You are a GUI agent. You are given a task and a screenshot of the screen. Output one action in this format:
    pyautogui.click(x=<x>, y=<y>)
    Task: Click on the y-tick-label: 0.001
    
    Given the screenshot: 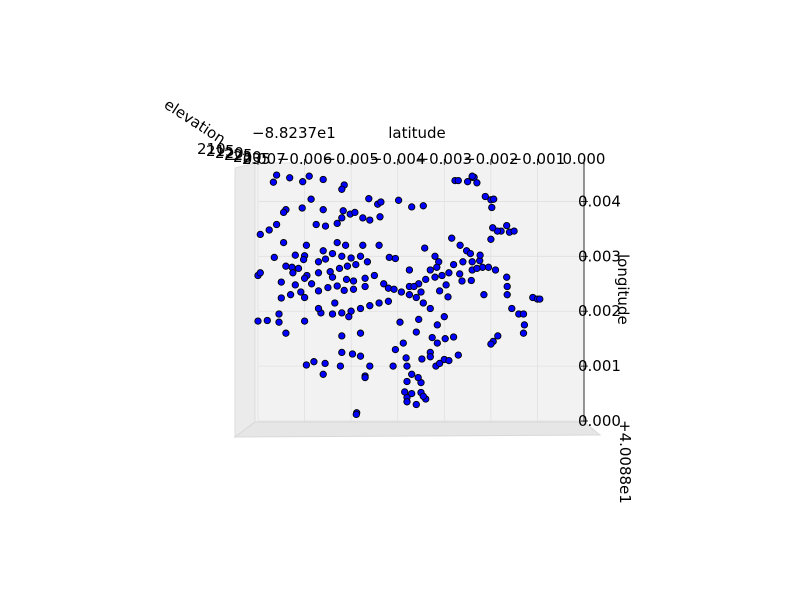 What is the action you would take?
    pyautogui.click(x=599, y=366)
    